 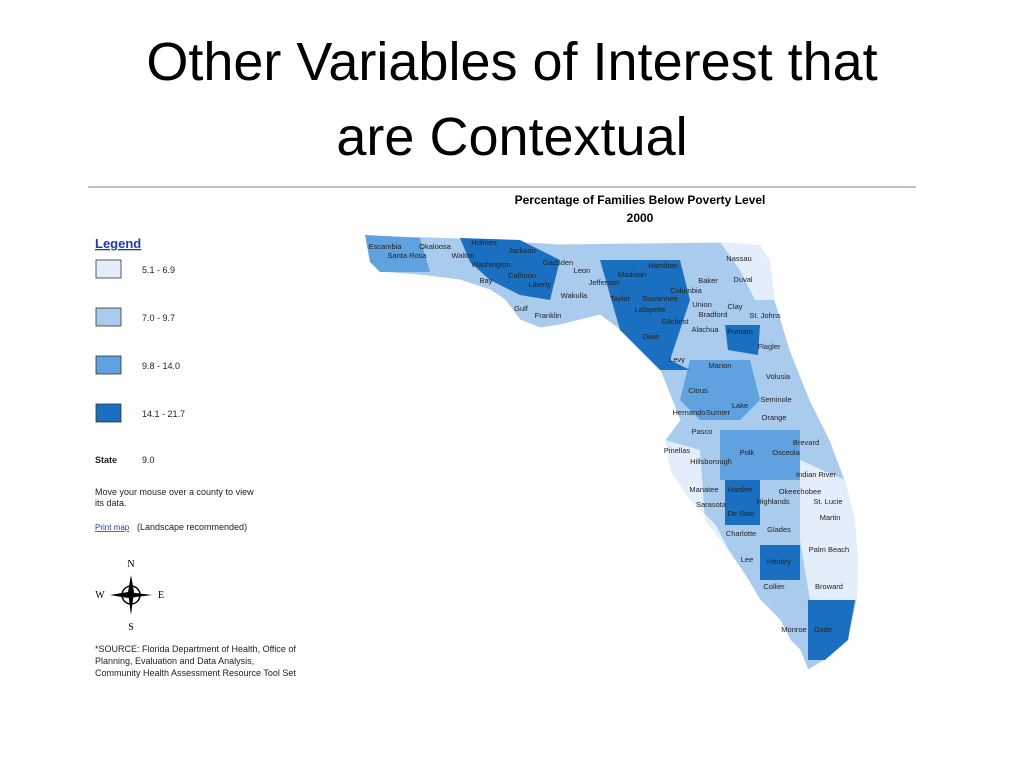 What do you see at coordinates (100, 595) in the screenshot?
I see `compass-w: W` at bounding box center [100, 595].